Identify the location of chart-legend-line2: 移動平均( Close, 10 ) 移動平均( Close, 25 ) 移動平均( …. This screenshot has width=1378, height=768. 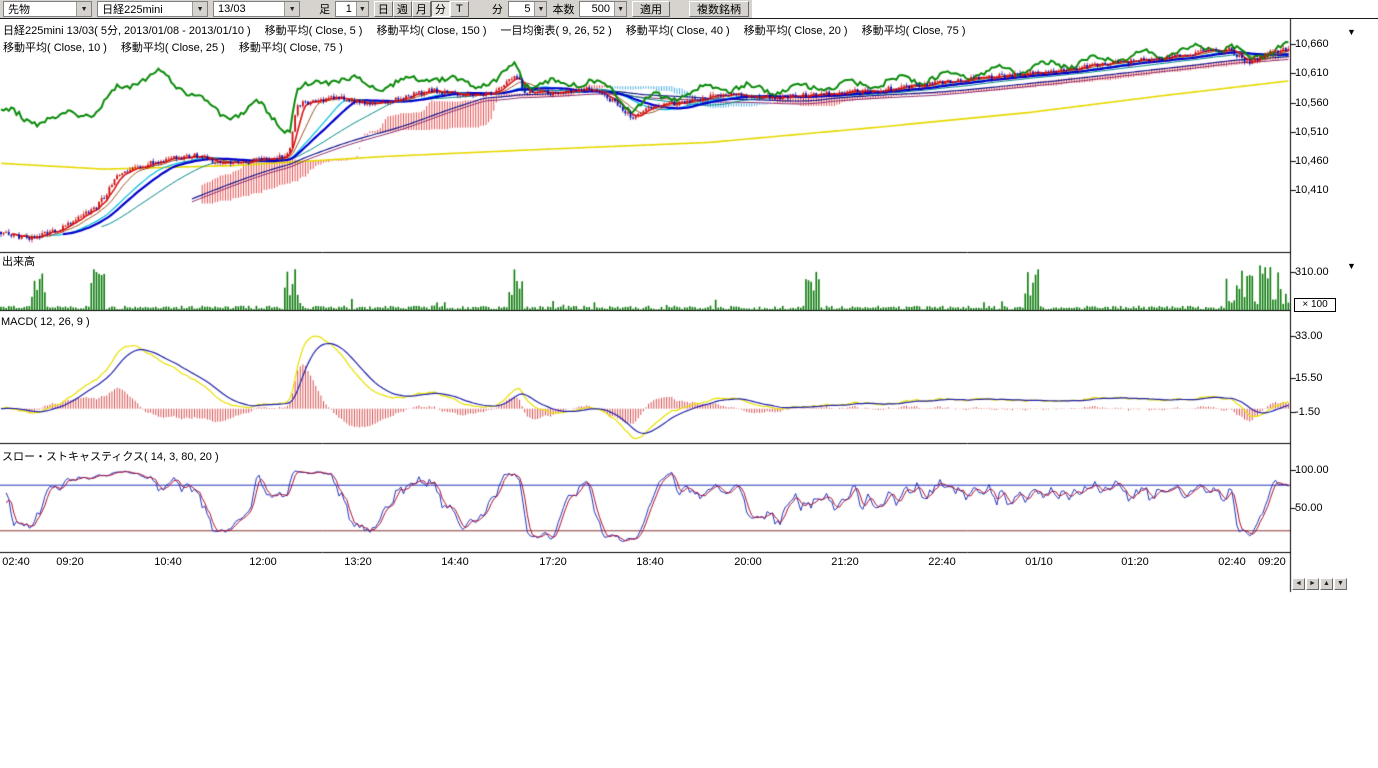
(173, 47).